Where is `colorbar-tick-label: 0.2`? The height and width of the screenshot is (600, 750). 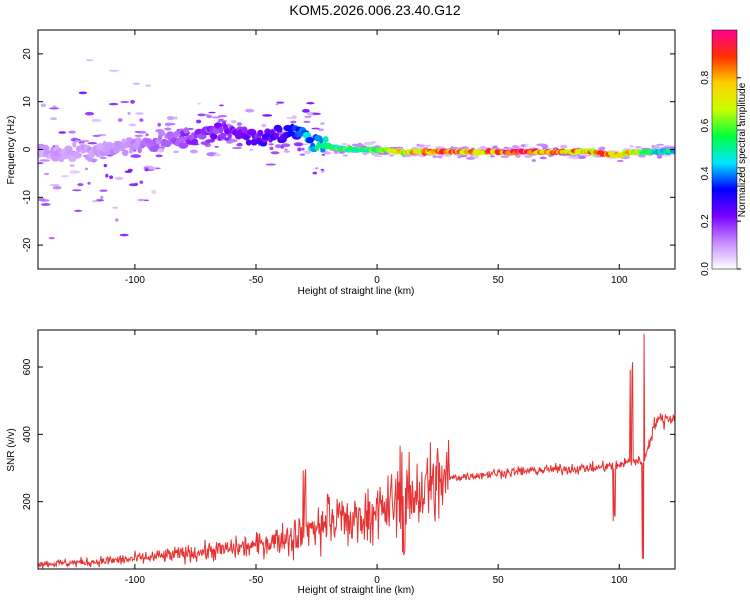
colorbar-tick-label: 0.2 is located at coordinates (705, 221).